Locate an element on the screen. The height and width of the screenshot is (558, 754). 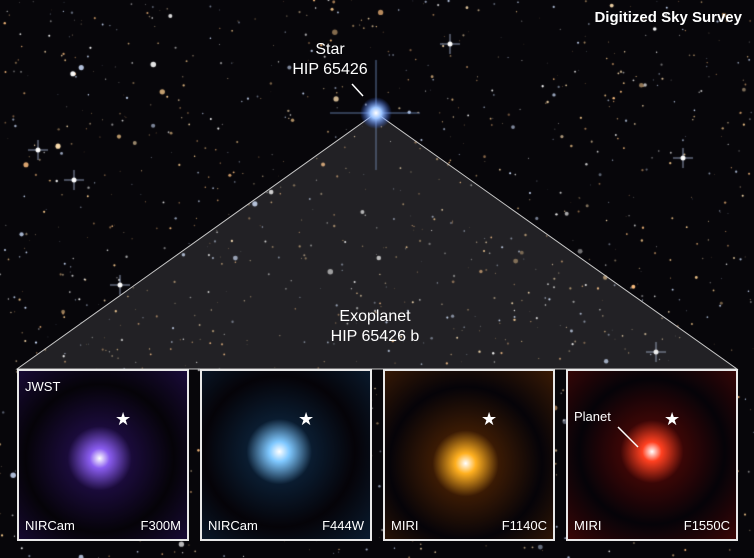
panel-miri-f1550c: Planet ★ MIRI F1550C is located at coordinates (652, 455).